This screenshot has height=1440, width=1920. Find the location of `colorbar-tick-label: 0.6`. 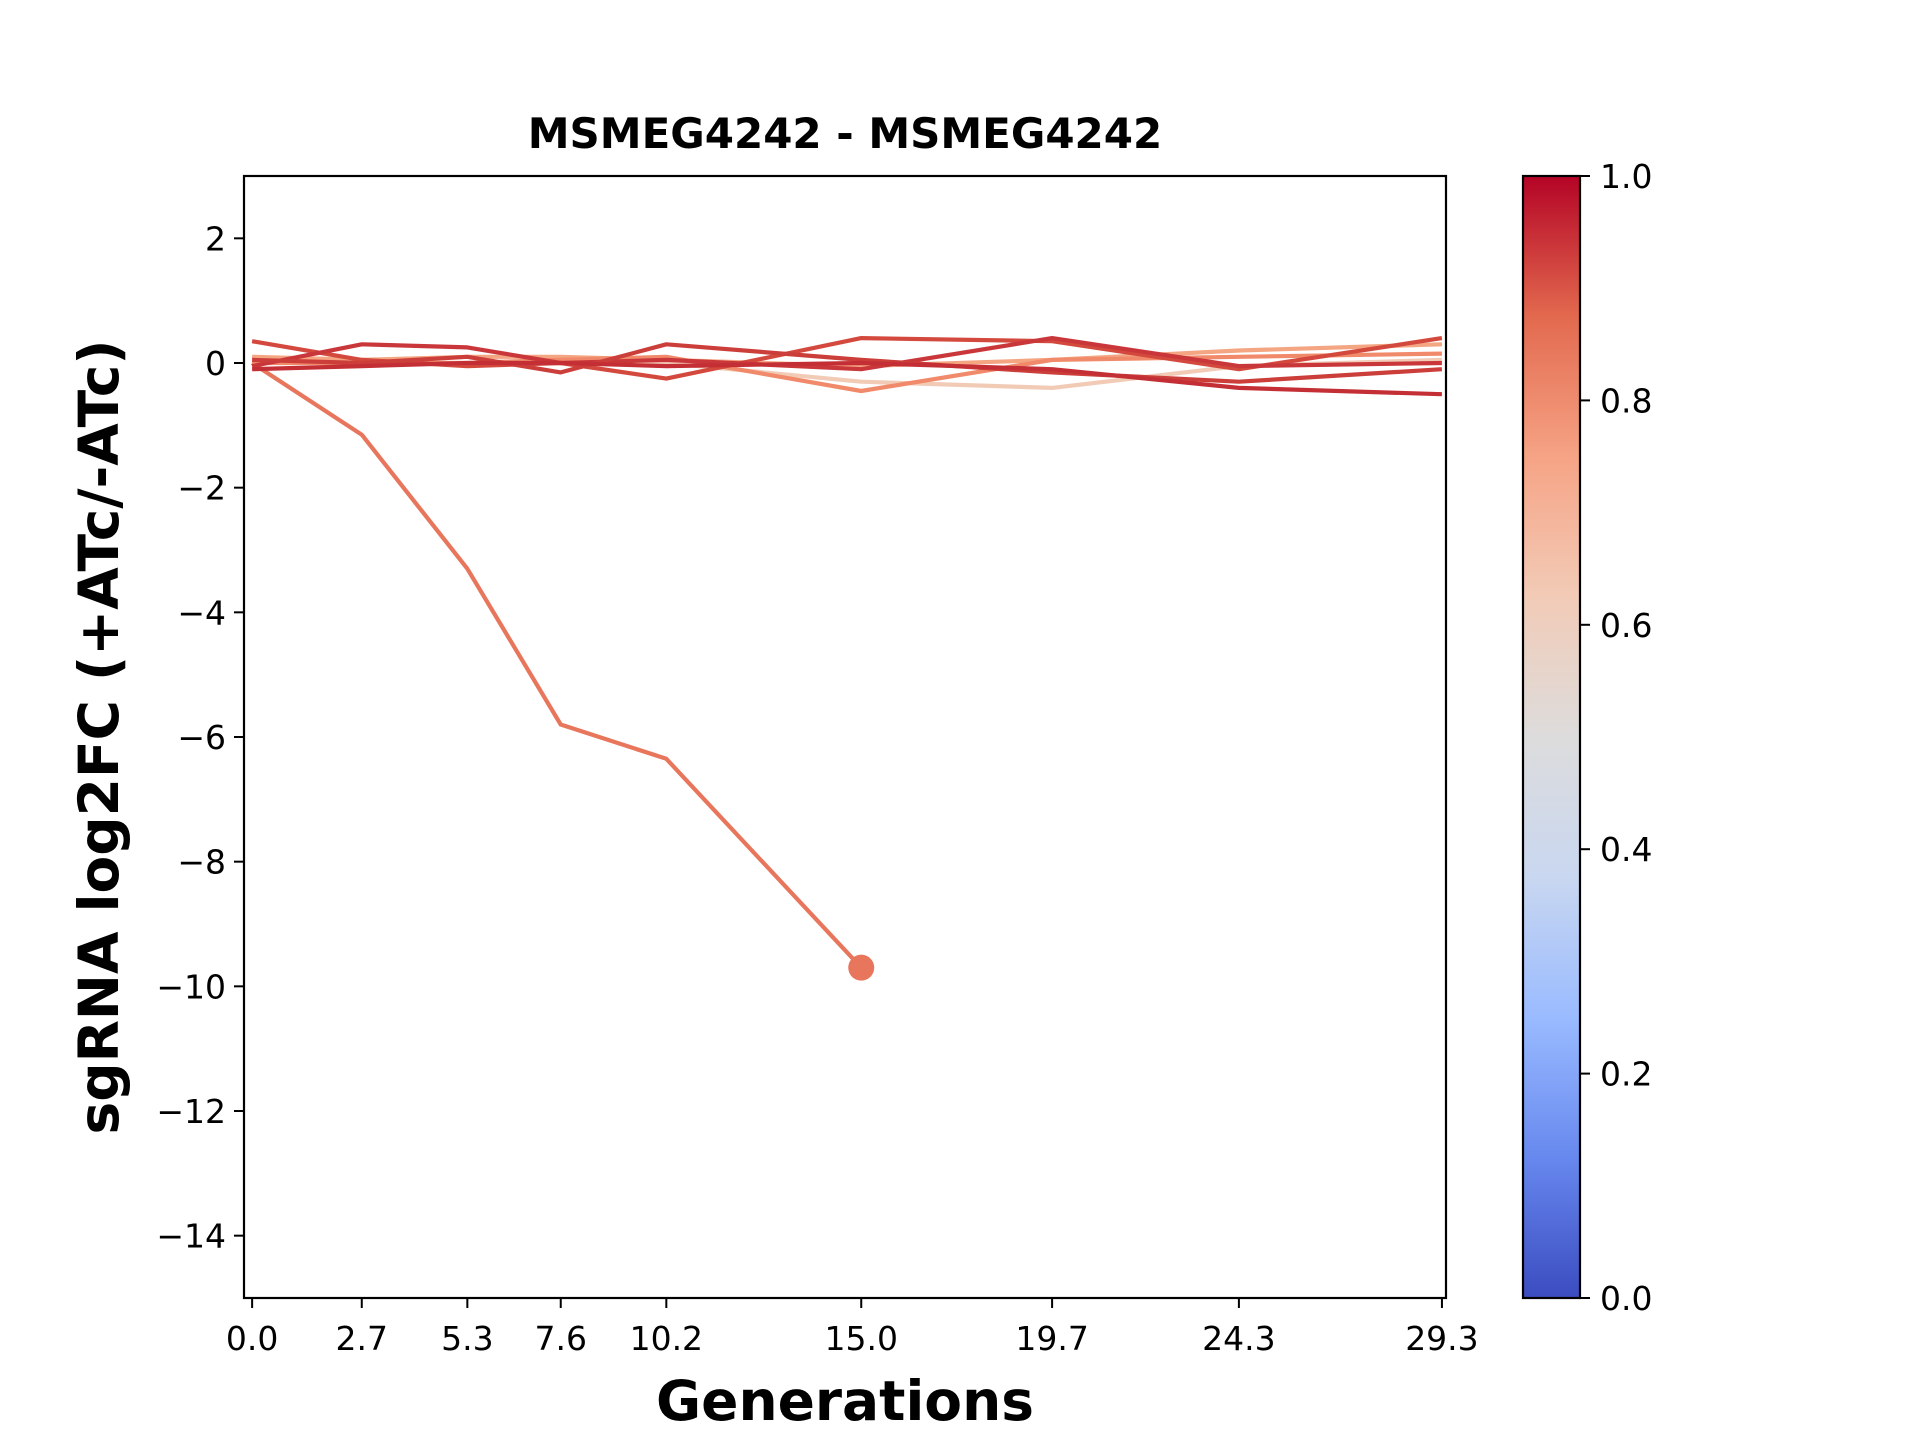

colorbar-tick-label: 0.6 is located at coordinates (1626, 625).